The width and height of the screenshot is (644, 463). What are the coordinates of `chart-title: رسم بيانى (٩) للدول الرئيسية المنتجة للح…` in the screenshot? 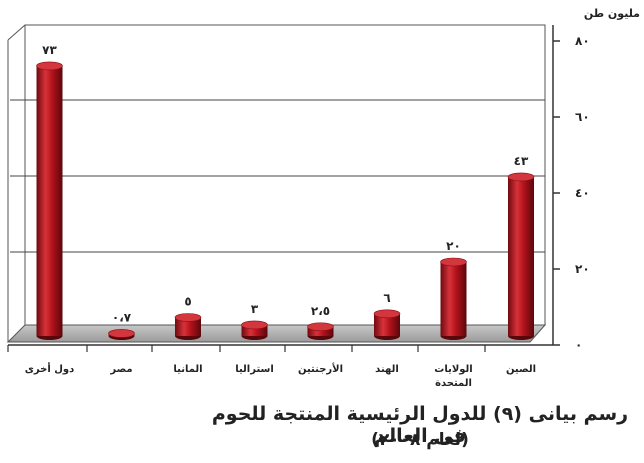 It's located at (420, 425).